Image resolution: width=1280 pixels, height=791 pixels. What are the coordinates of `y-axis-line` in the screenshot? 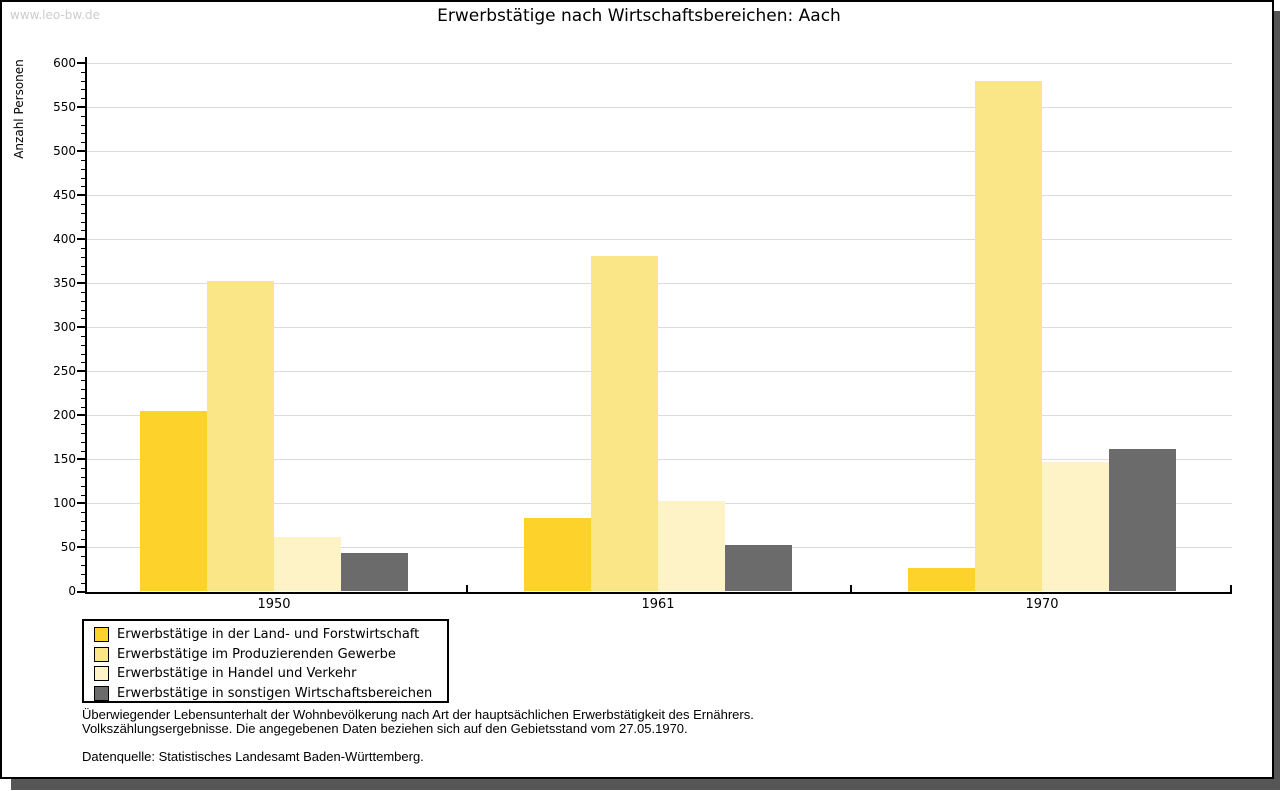 It's located at (86, 325).